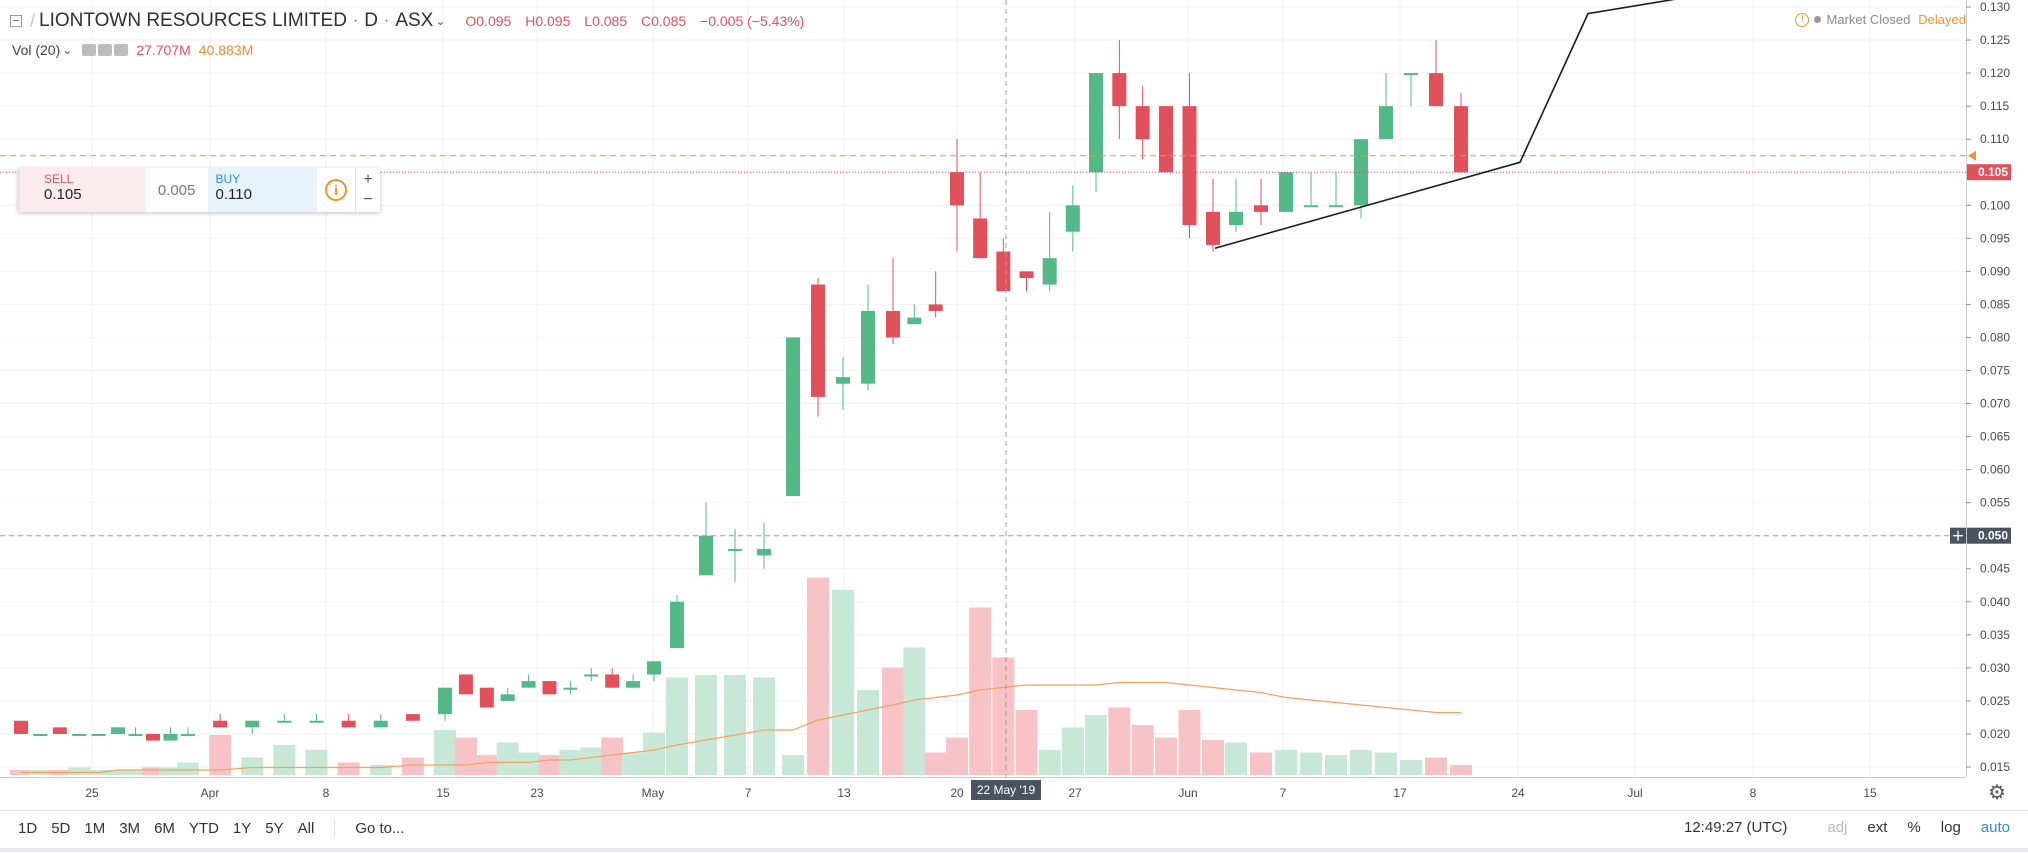  What do you see at coordinates (1518, 793) in the screenshot?
I see `time-tick-label: 24` at bounding box center [1518, 793].